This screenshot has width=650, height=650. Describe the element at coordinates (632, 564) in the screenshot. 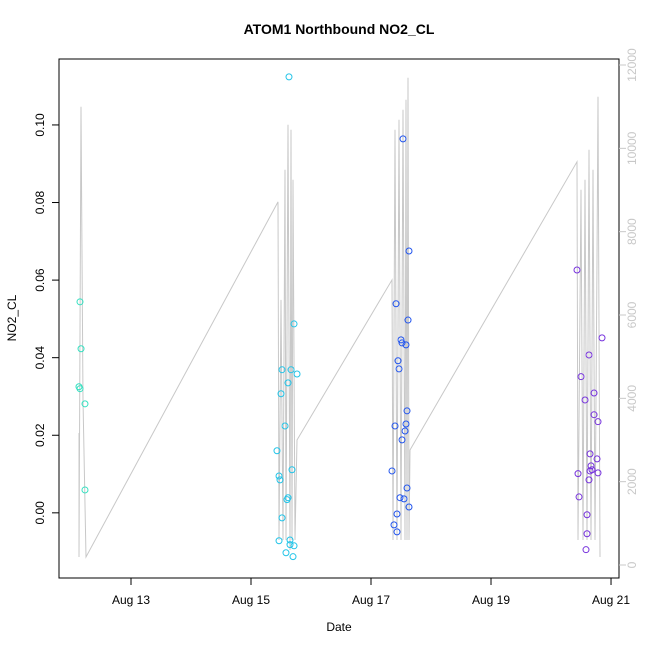

I see `y2-tick-label: 0` at that location.